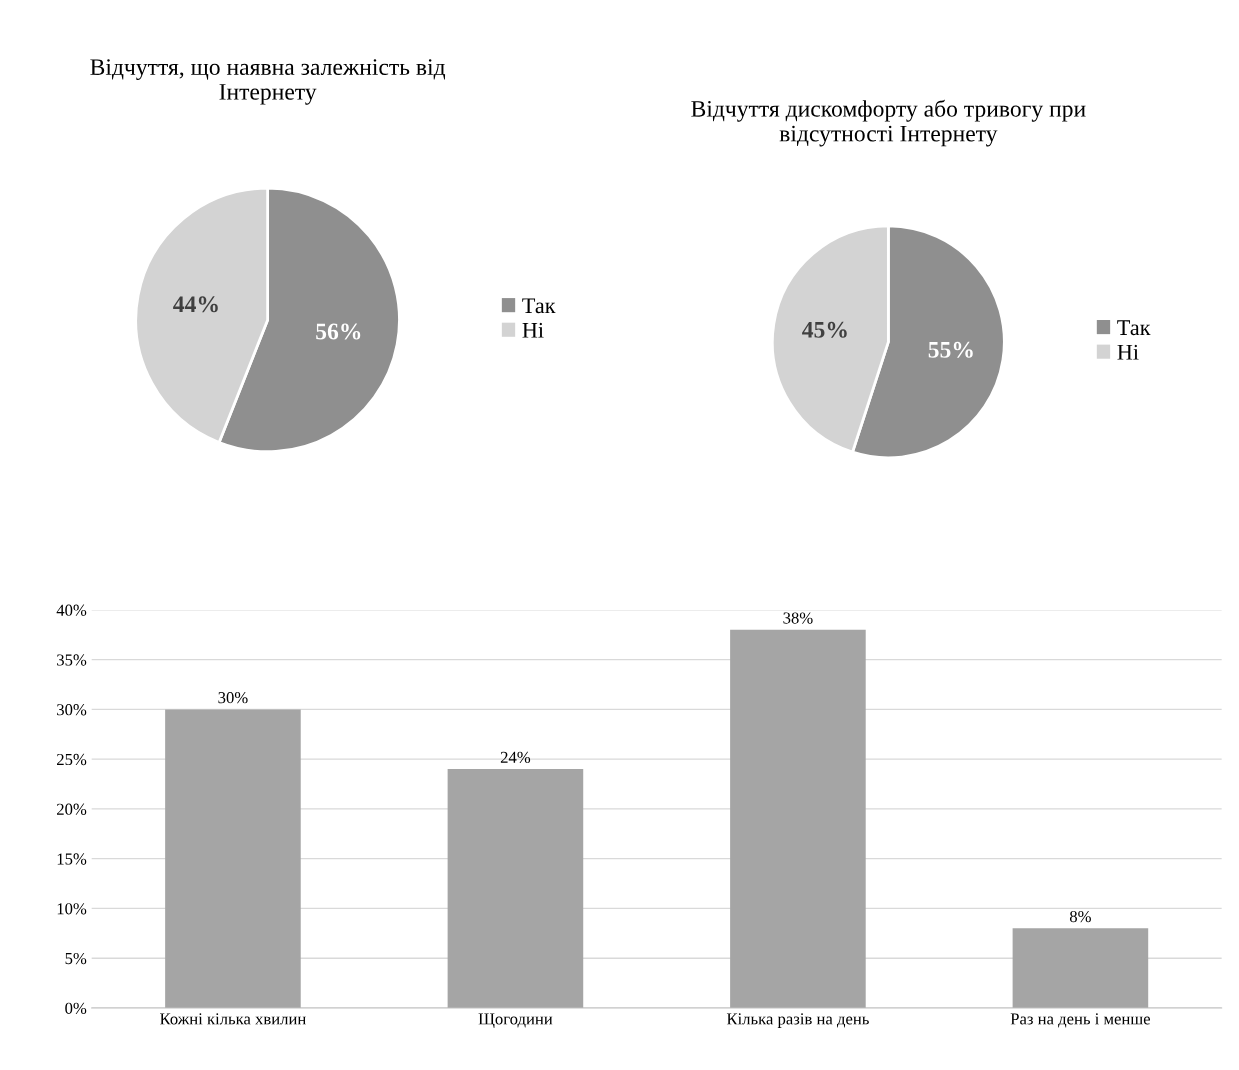 The height and width of the screenshot is (1070, 1239). Describe the element at coordinates (268, 82) in the screenshot. I see `chart-title: Відчуття, що наявна залежність від Інтернету` at that location.